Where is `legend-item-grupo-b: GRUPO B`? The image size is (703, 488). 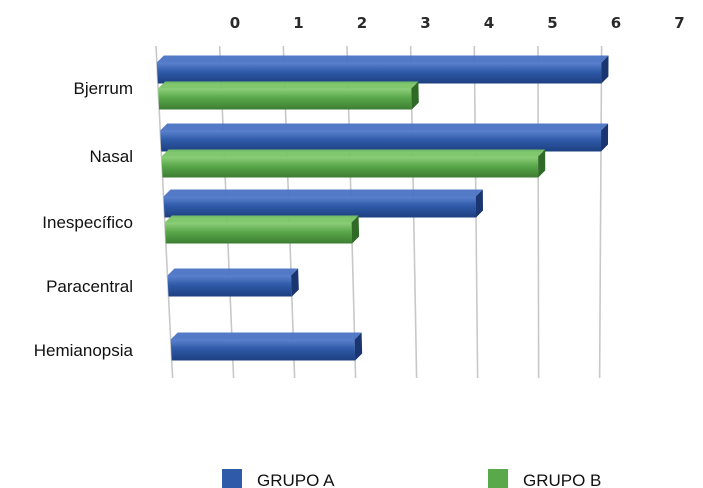
legend-item-grupo-b: GRUPO B is located at coordinates (544, 478).